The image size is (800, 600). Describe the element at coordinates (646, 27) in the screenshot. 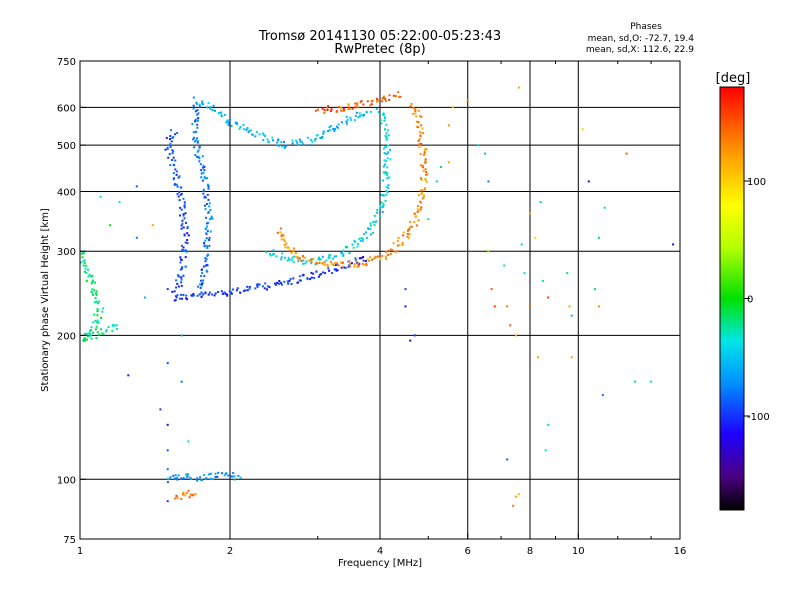

I see `legend-heading: Phases` at that location.